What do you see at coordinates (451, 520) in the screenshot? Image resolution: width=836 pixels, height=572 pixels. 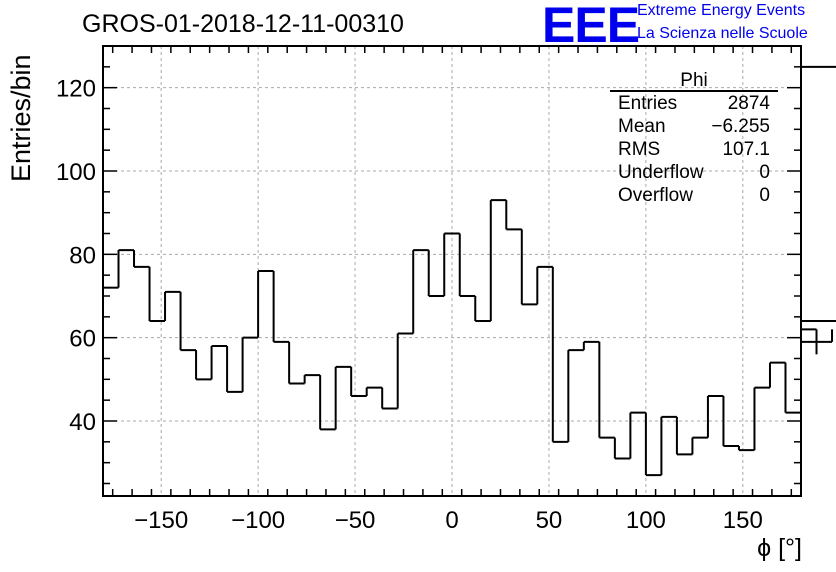 I see `x-tick-label: 0` at bounding box center [451, 520].